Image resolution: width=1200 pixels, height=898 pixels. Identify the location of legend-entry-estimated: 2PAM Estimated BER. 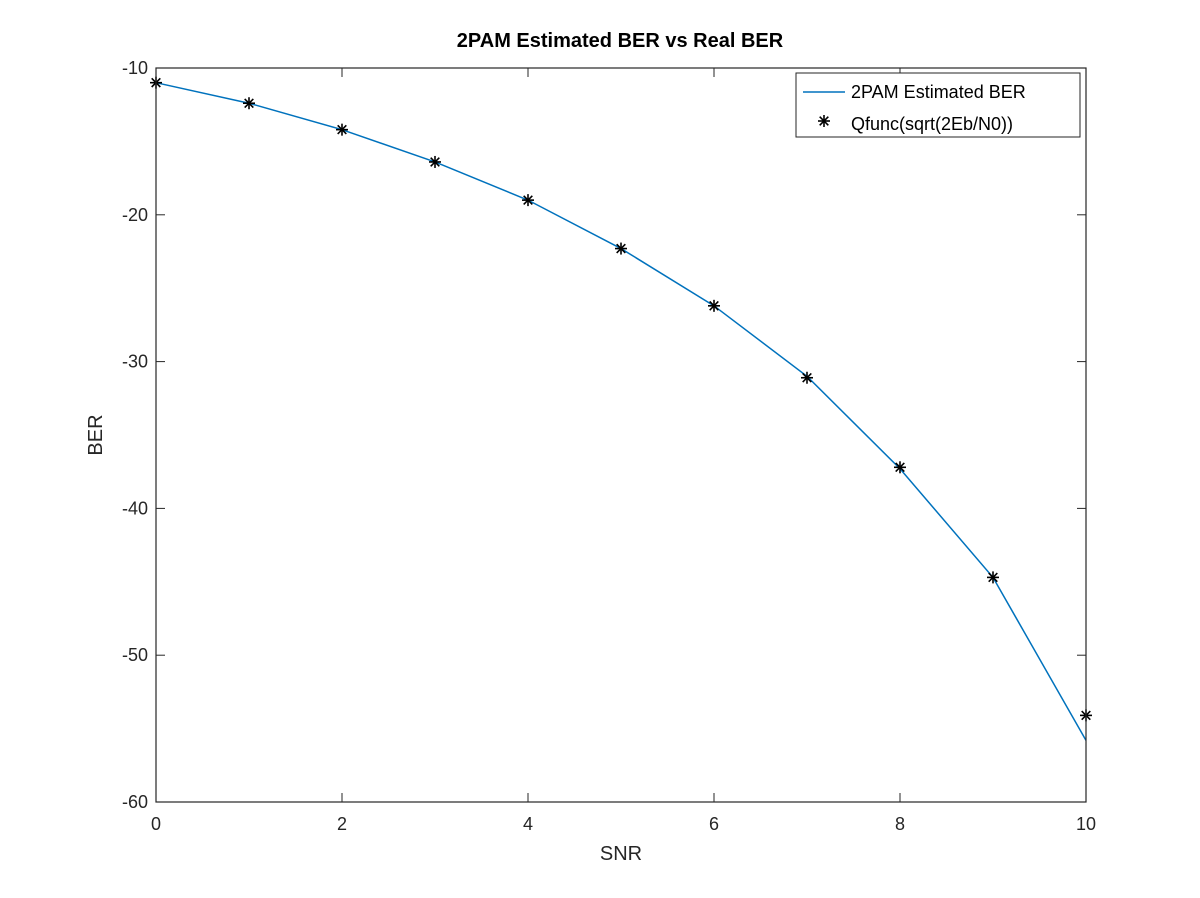
(938, 92).